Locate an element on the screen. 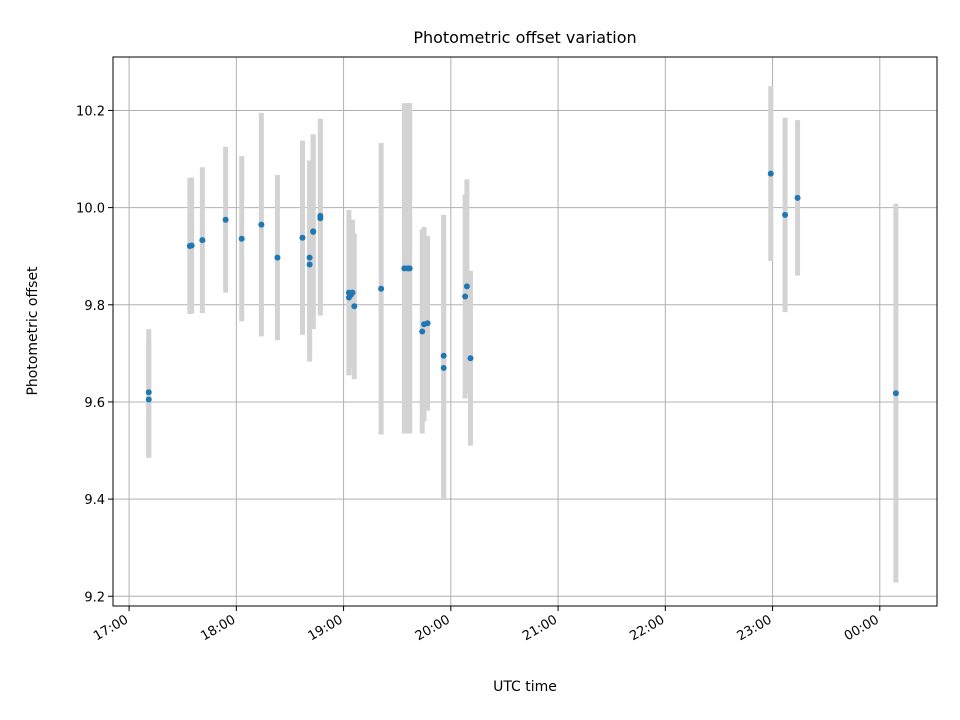 The image size is (960, 720). y-axis-label: Photometric offset is located at coordinates (33, 331).